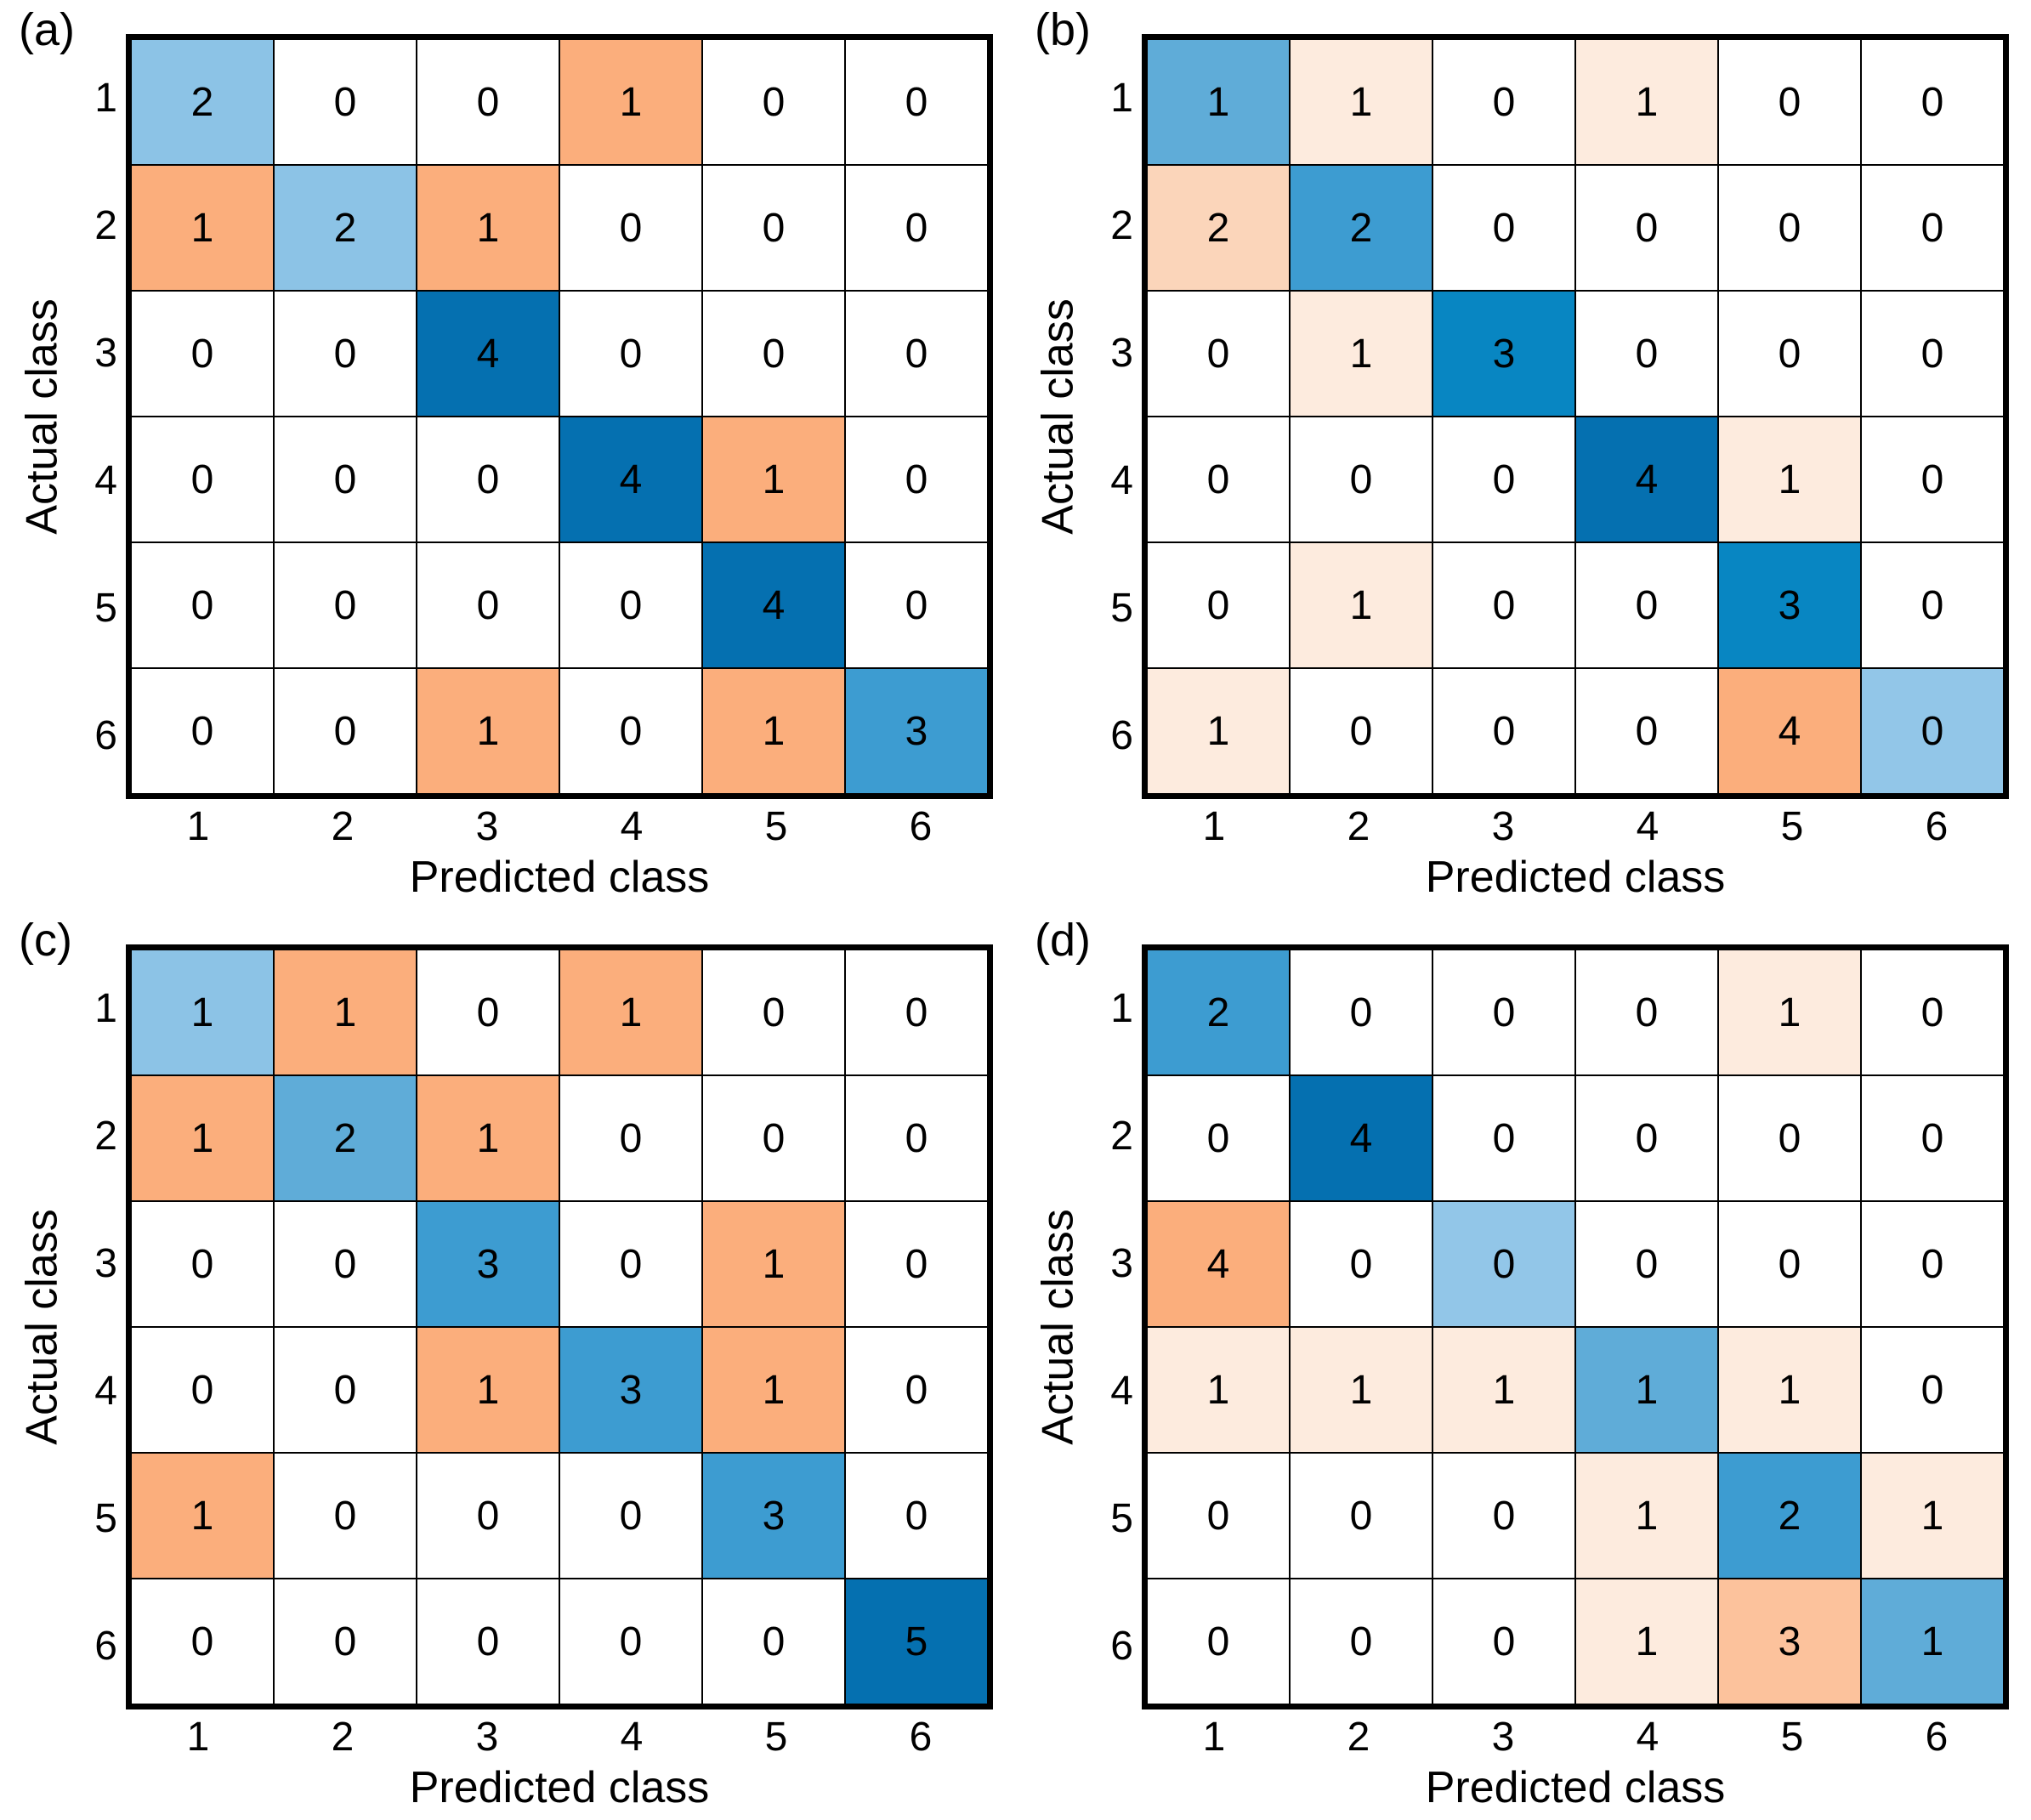 This screenshot has height=1820, width=2031. What do you see at coordinates (1121, 225) in the screenshot?
I see `y-tick-label: 2` at bounding box center [1121, 225].